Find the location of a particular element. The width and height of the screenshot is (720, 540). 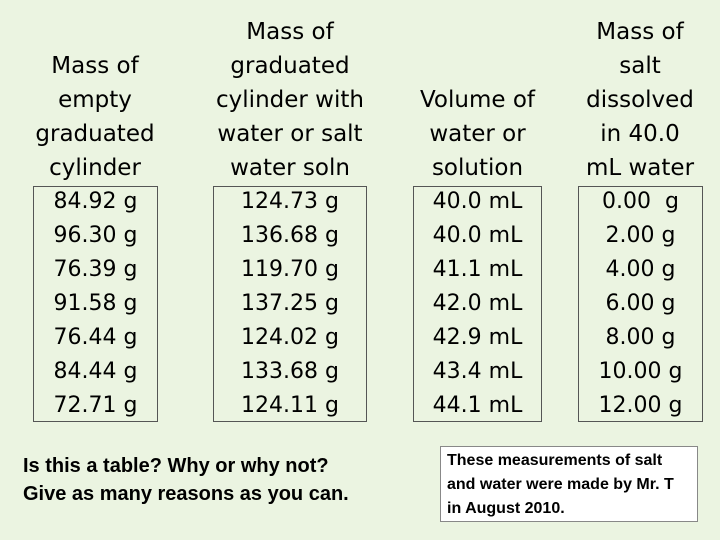

question-line: Give as many reasons as you can. is located at coordinates (186, 494).